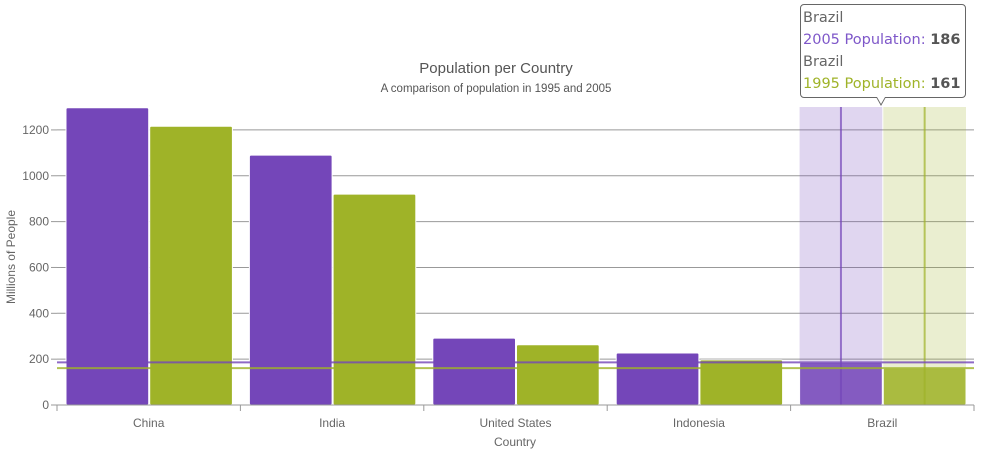 This screenshot has height=455, width=985. I want to click on y-tick-label: 800, so click(39, 222).